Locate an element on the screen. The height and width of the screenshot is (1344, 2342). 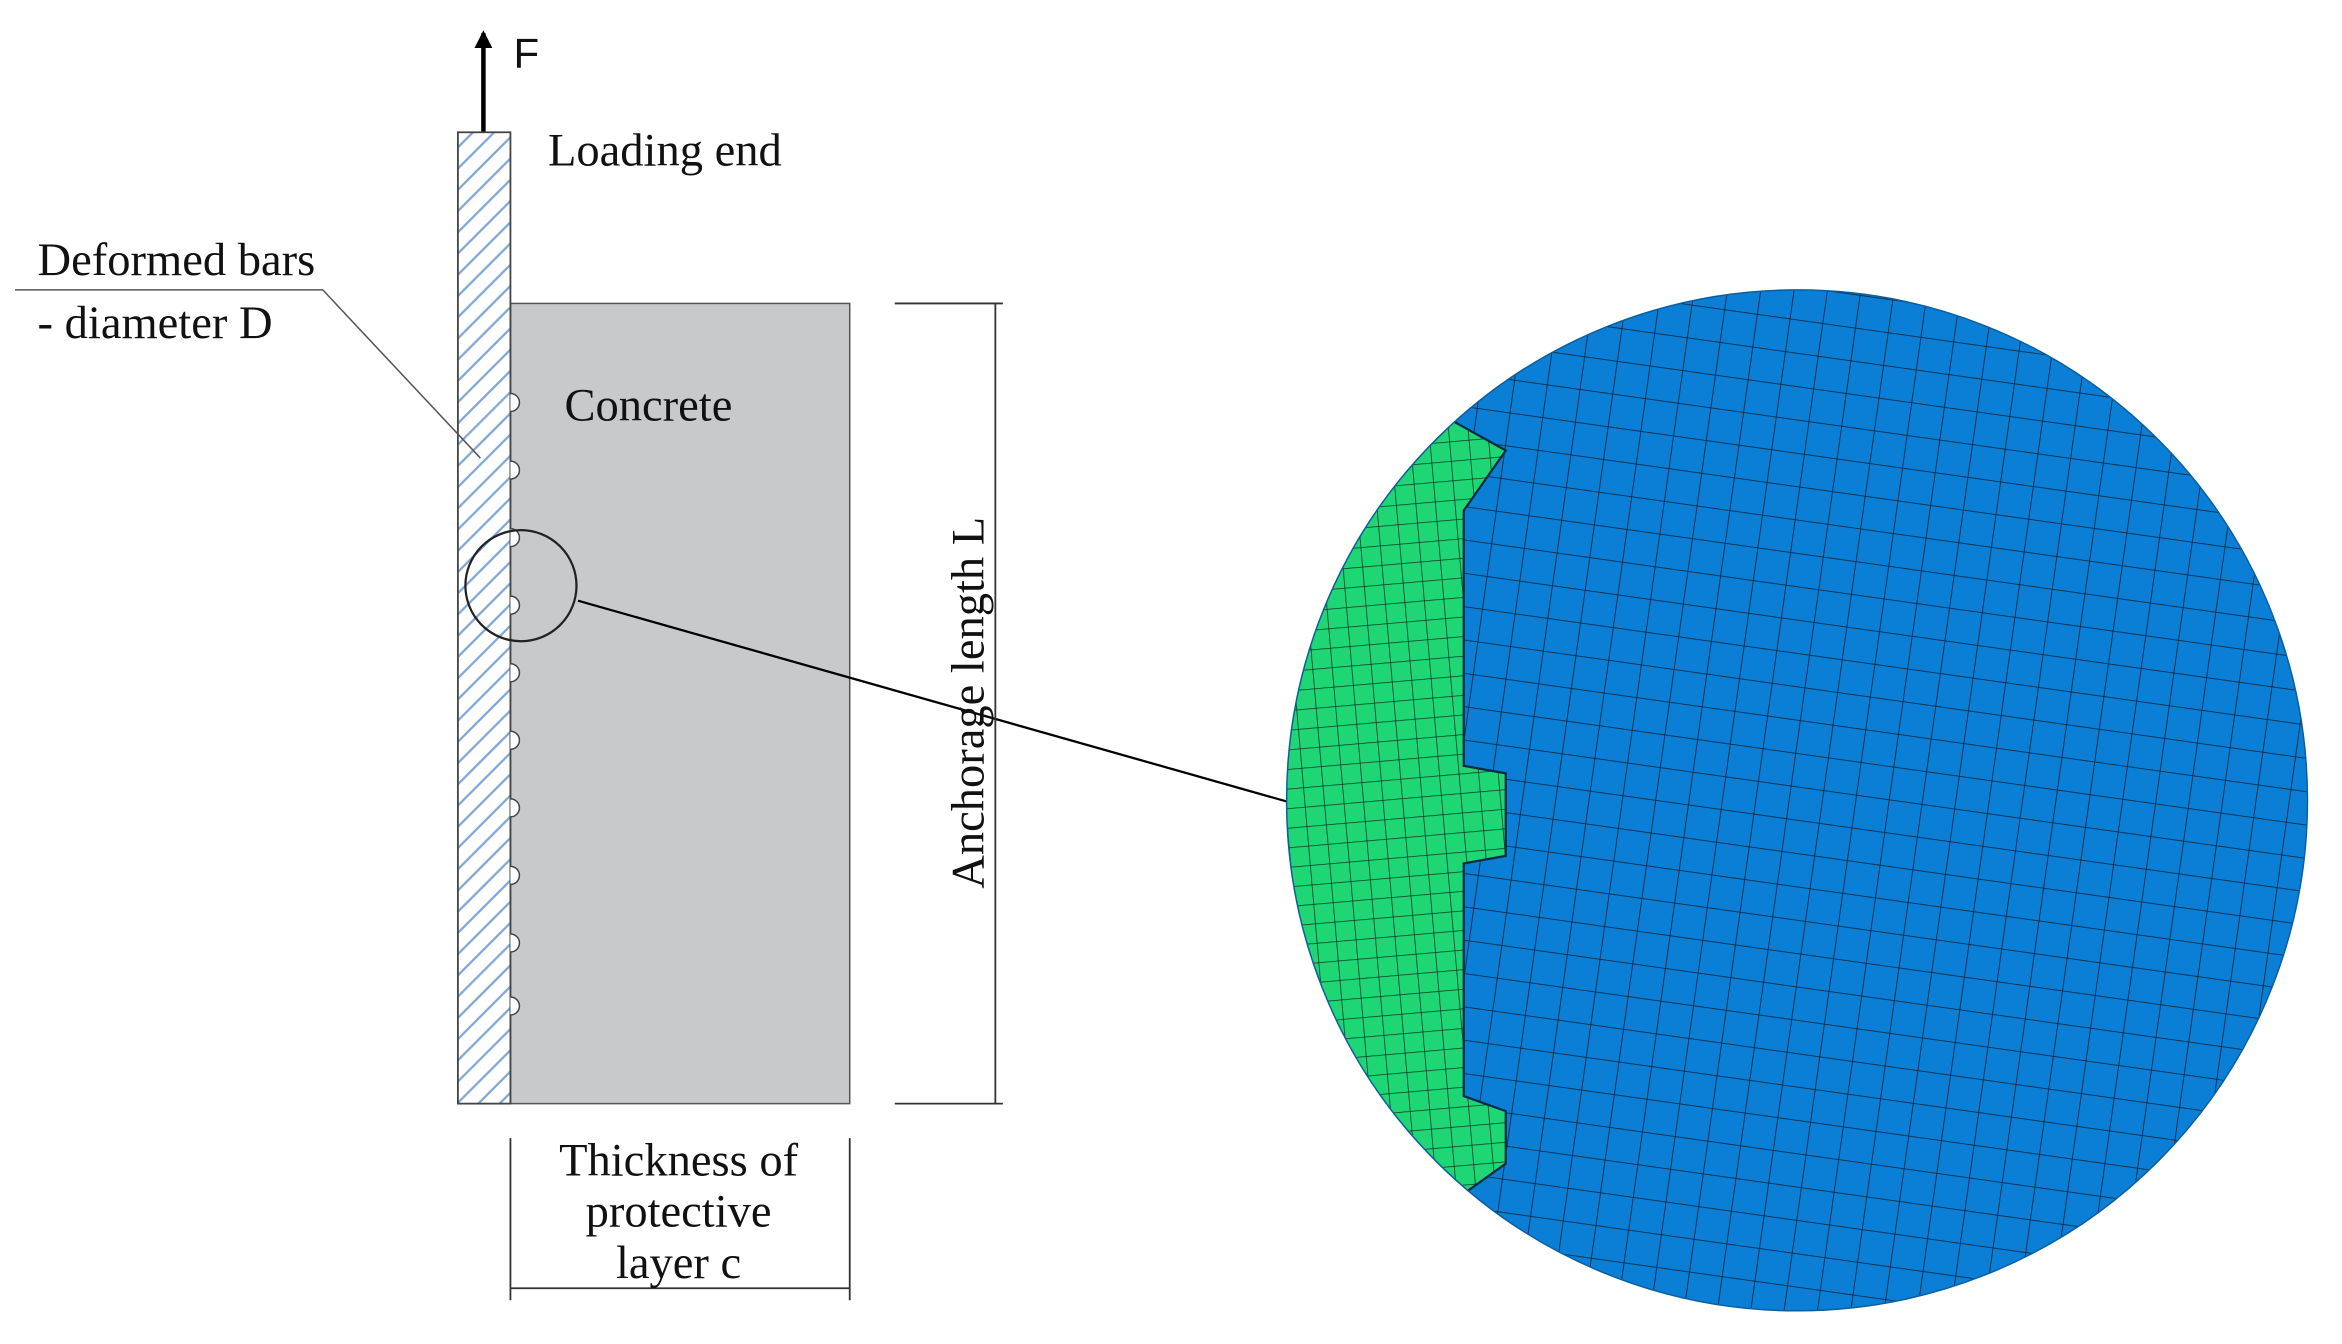
bars-label: Deformed bars is located at coordinates (177, 260).